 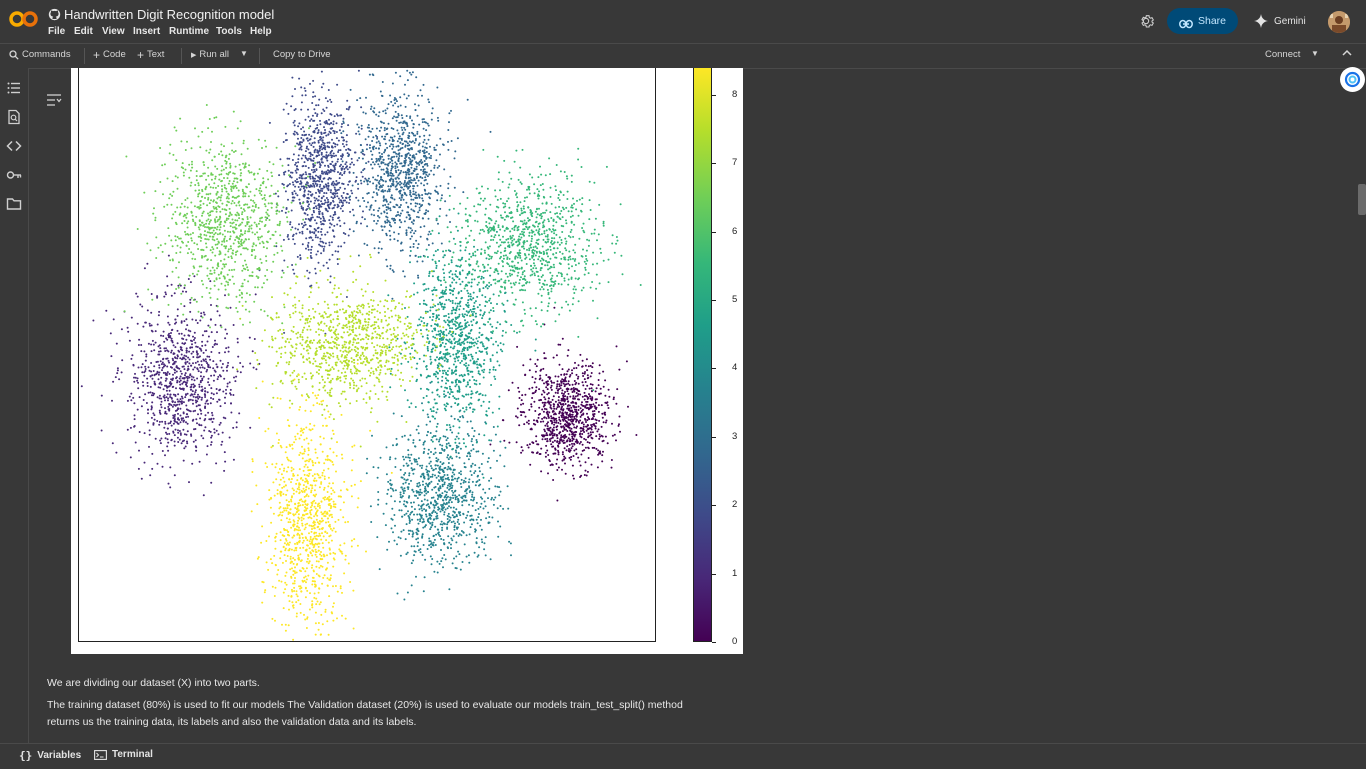 What do you see at coordinates (1339, 22) in the screenshot?
I see `avatar` at bounding box center [1339, 22].